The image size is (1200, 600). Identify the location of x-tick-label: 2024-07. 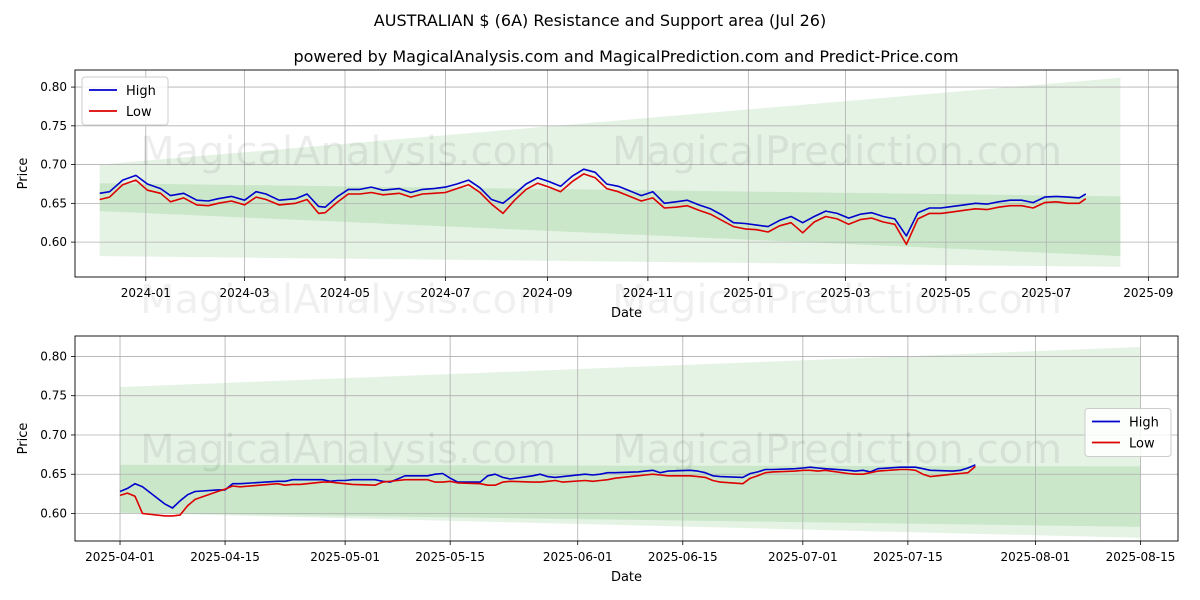
(445, 293).